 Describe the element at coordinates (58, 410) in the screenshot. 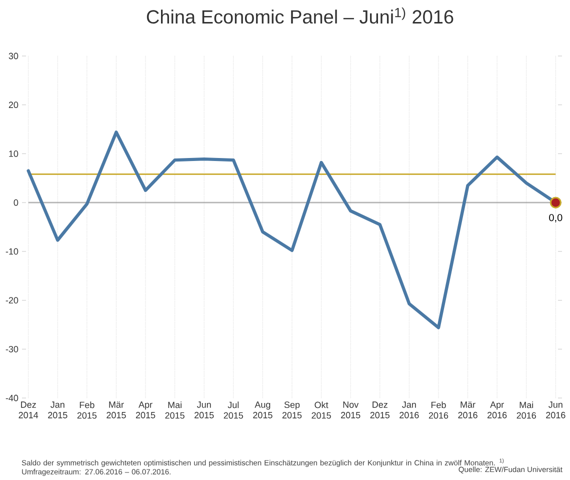

I see `x-tick-label: Jan 2015` at that location.